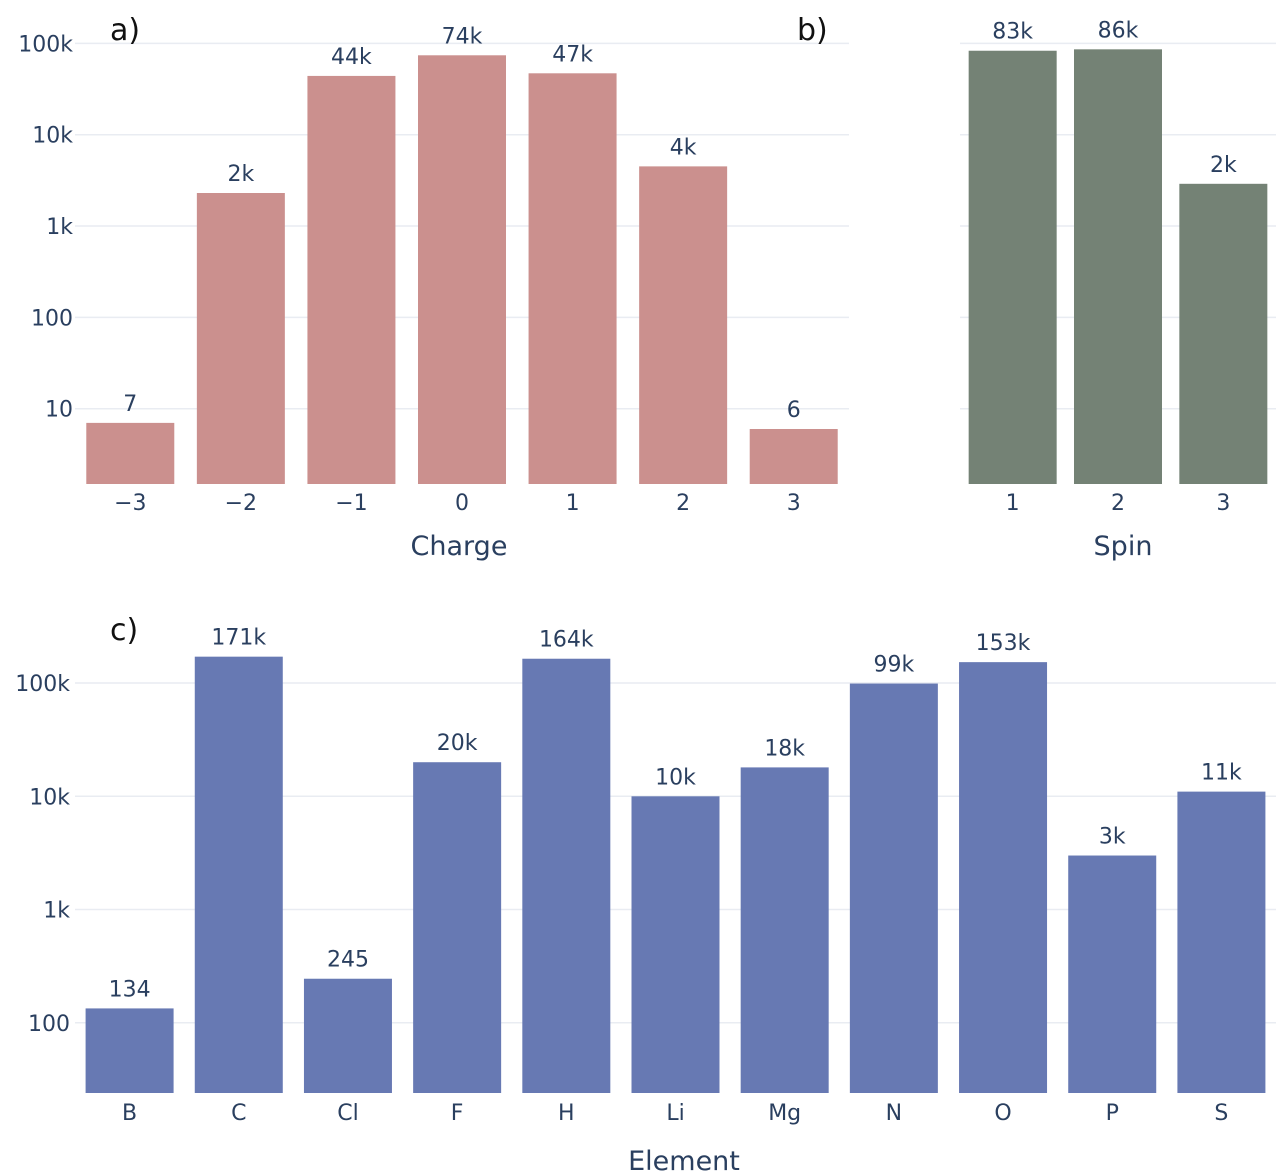 Image resolution: width=1276 pixels, height=1173 pixels. What do you see at coordinates (125, 30) in the screenshot?
I see `panel-label: a)` at bounding box center [125, 30].